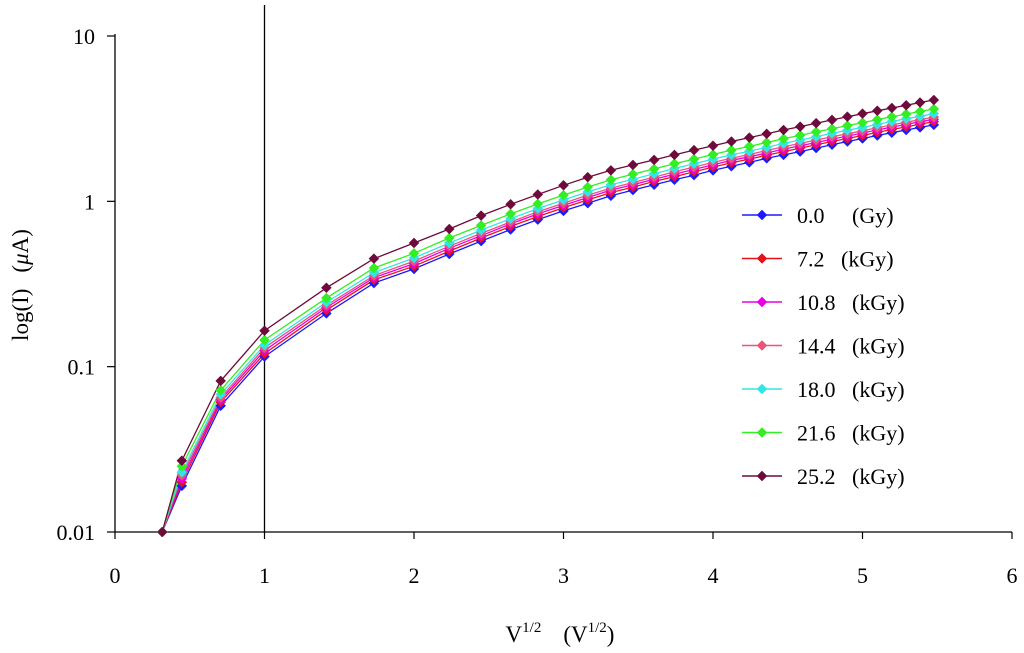  Describe the element at coordinates (182, 472) in the screenshot. I see `data-point-s4` at that location.